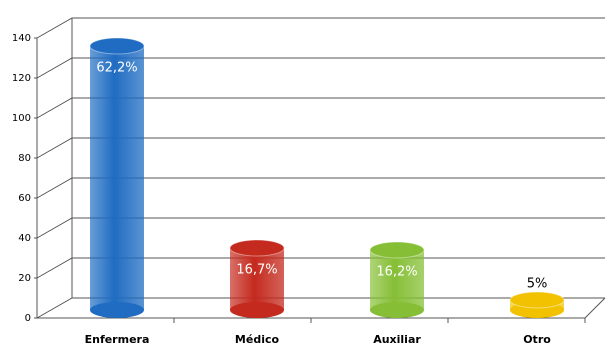  I want to click on y-tick-label: 0, so click(28, 318).